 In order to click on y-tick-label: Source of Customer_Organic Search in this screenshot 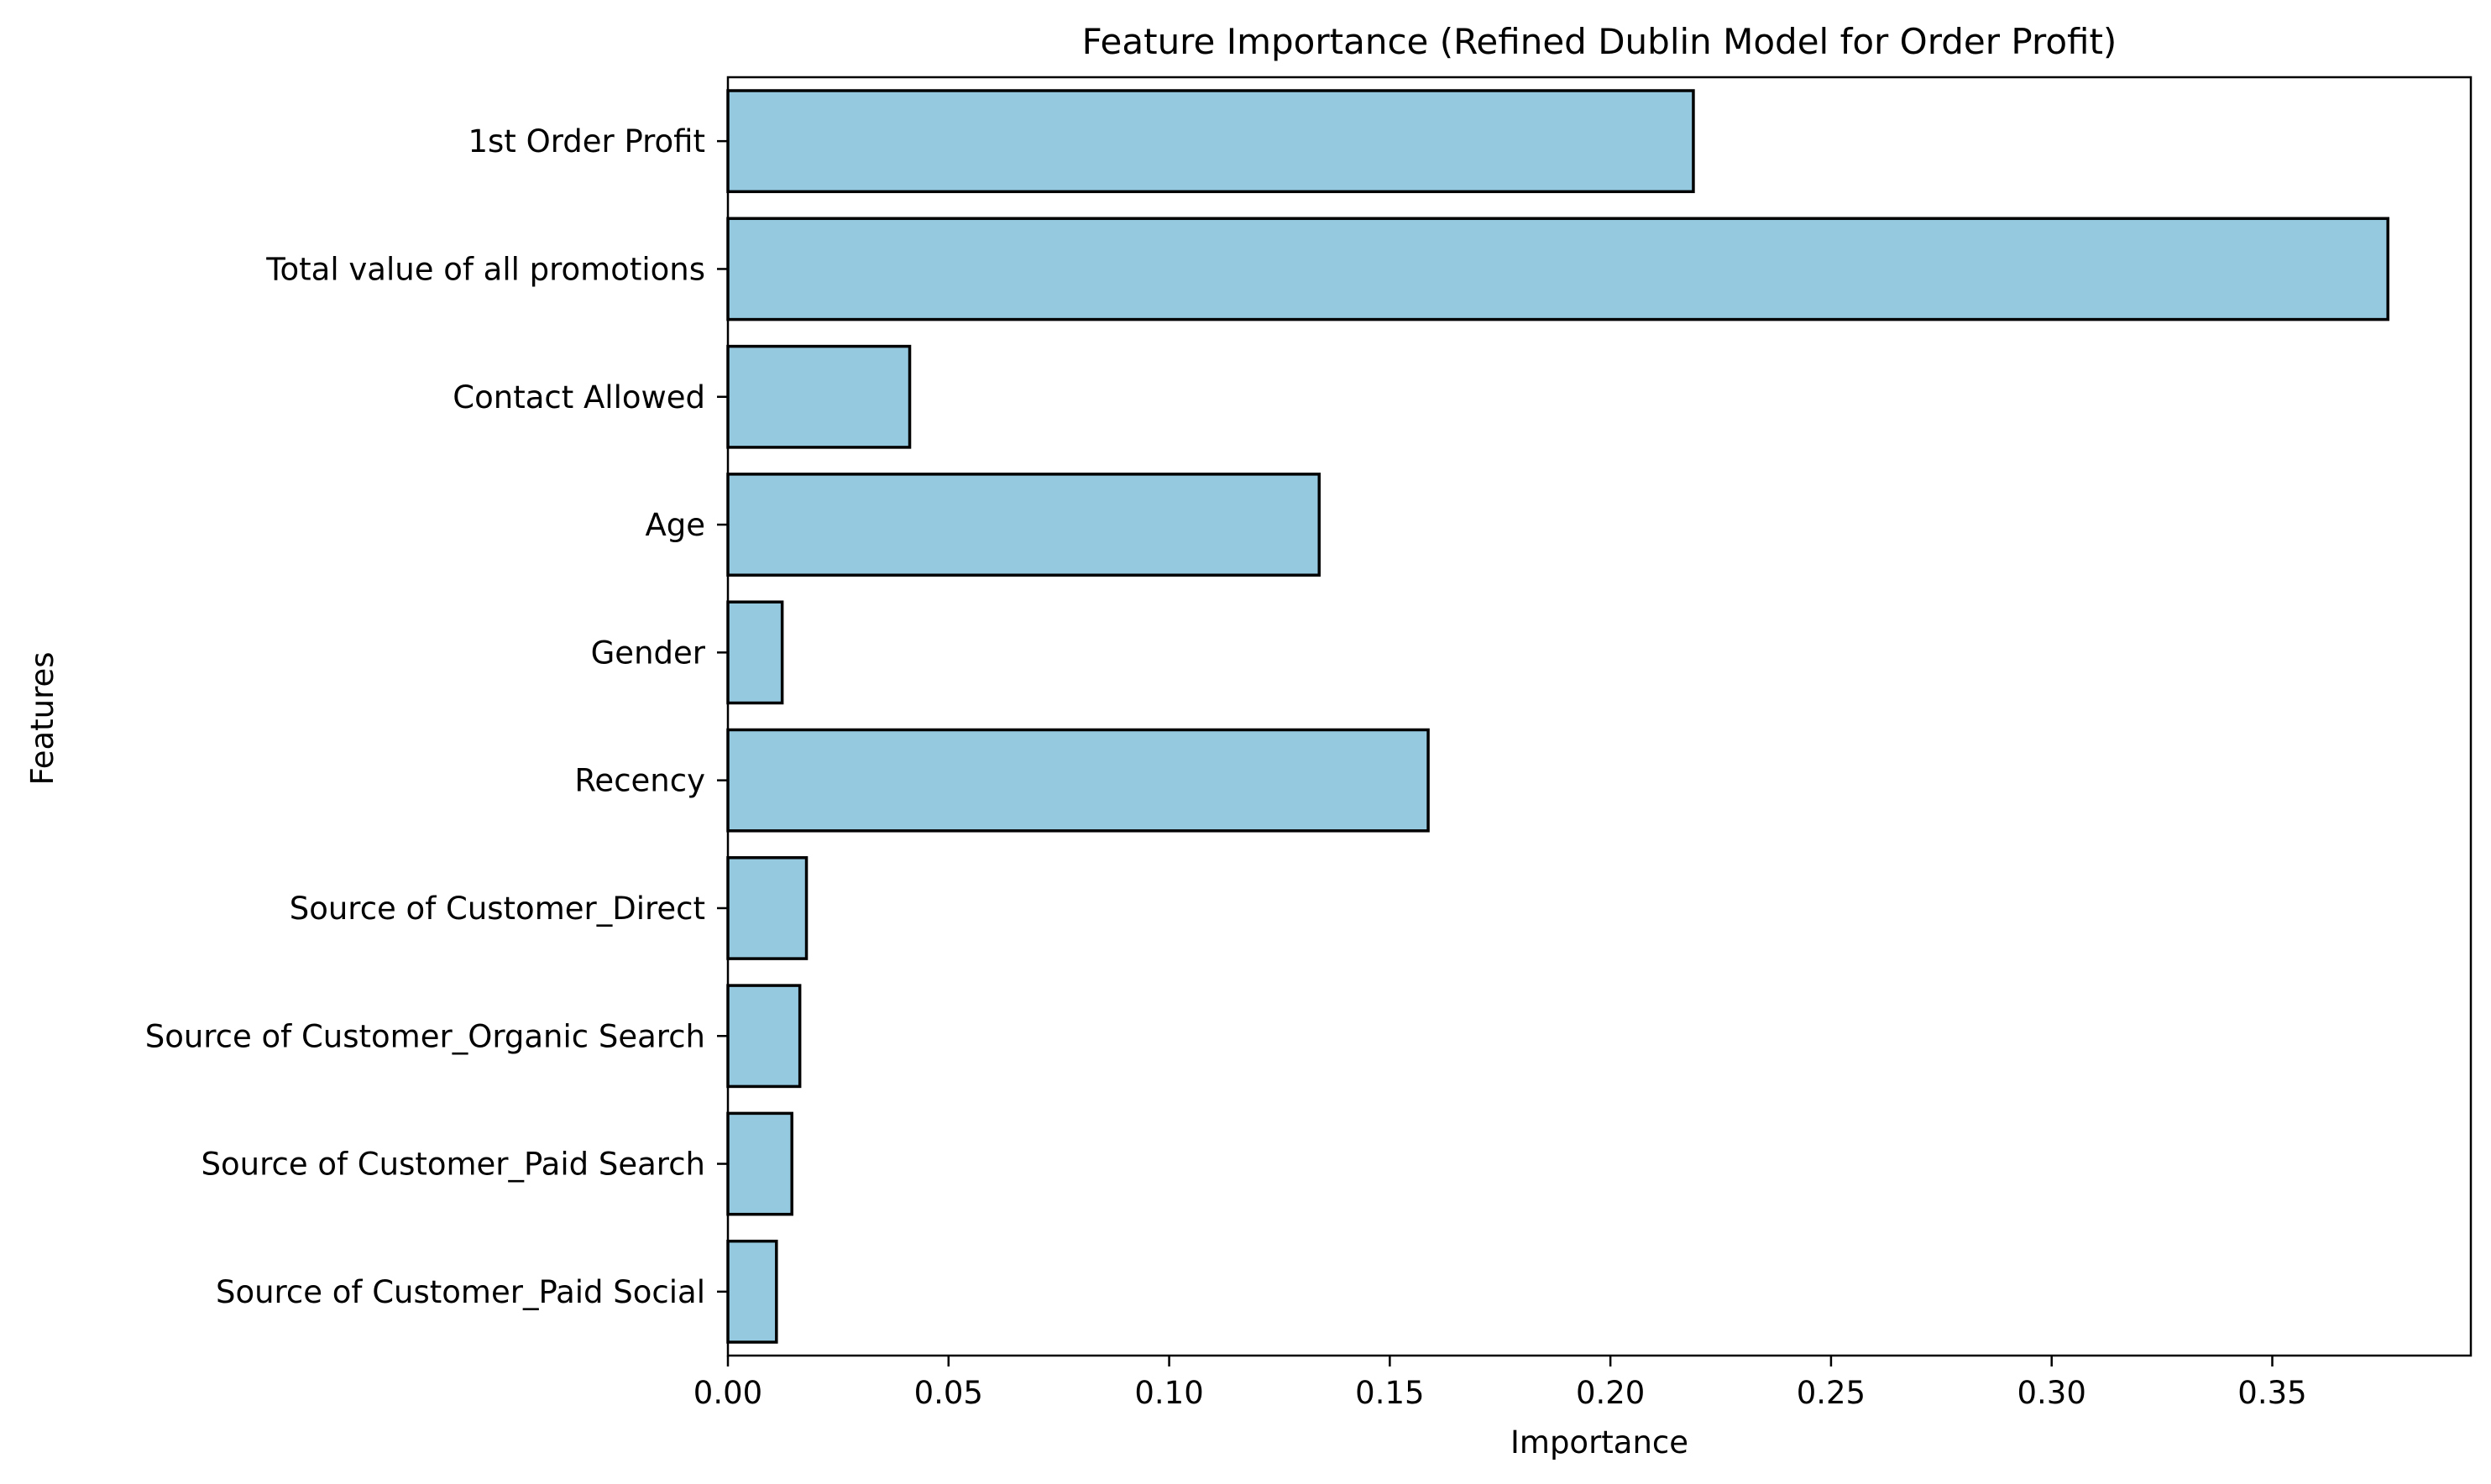, I will do `click(425, 1036)`.